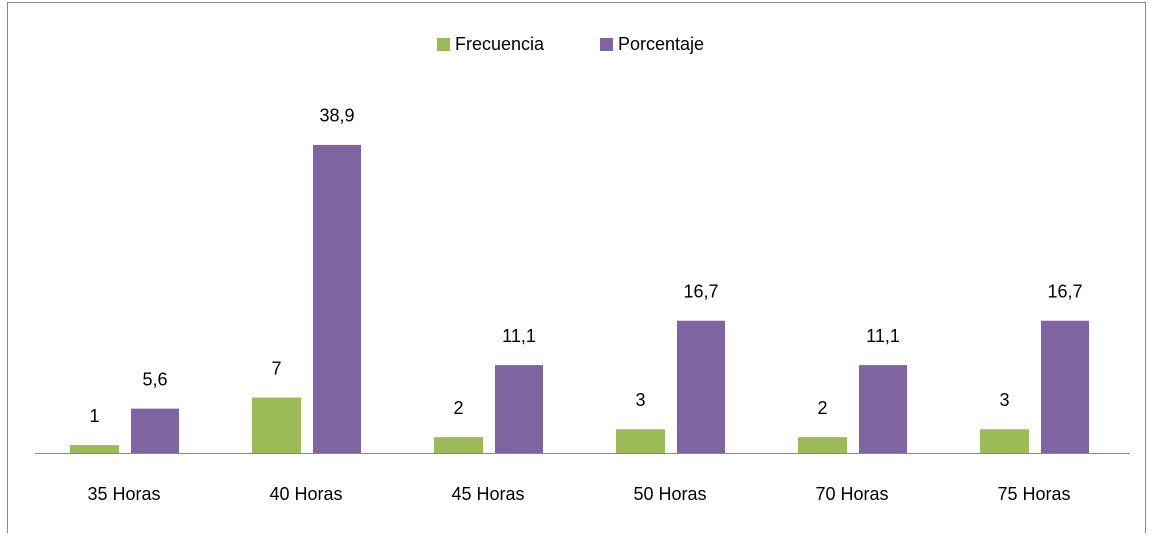 The width and height of the screenshot is (1154, 538). What do you see at coordinates (500, 44) in the screenshot?
I see `legend-label: Frecuencia` at bounding box center [500, 44].